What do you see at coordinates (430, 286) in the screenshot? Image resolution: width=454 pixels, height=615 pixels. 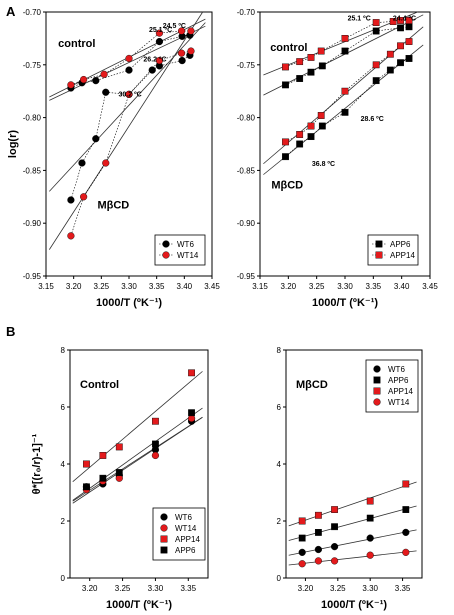 I see `x-tick-label: 3.45` at bounding box center [430, 286].